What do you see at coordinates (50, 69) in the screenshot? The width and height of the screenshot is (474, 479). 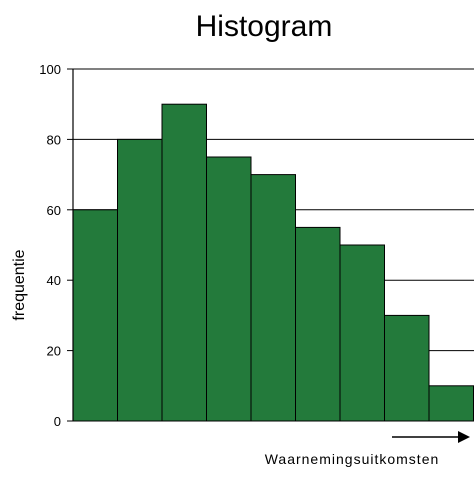 I see `y-tick-label: 100` at bounding box center [50, 69].